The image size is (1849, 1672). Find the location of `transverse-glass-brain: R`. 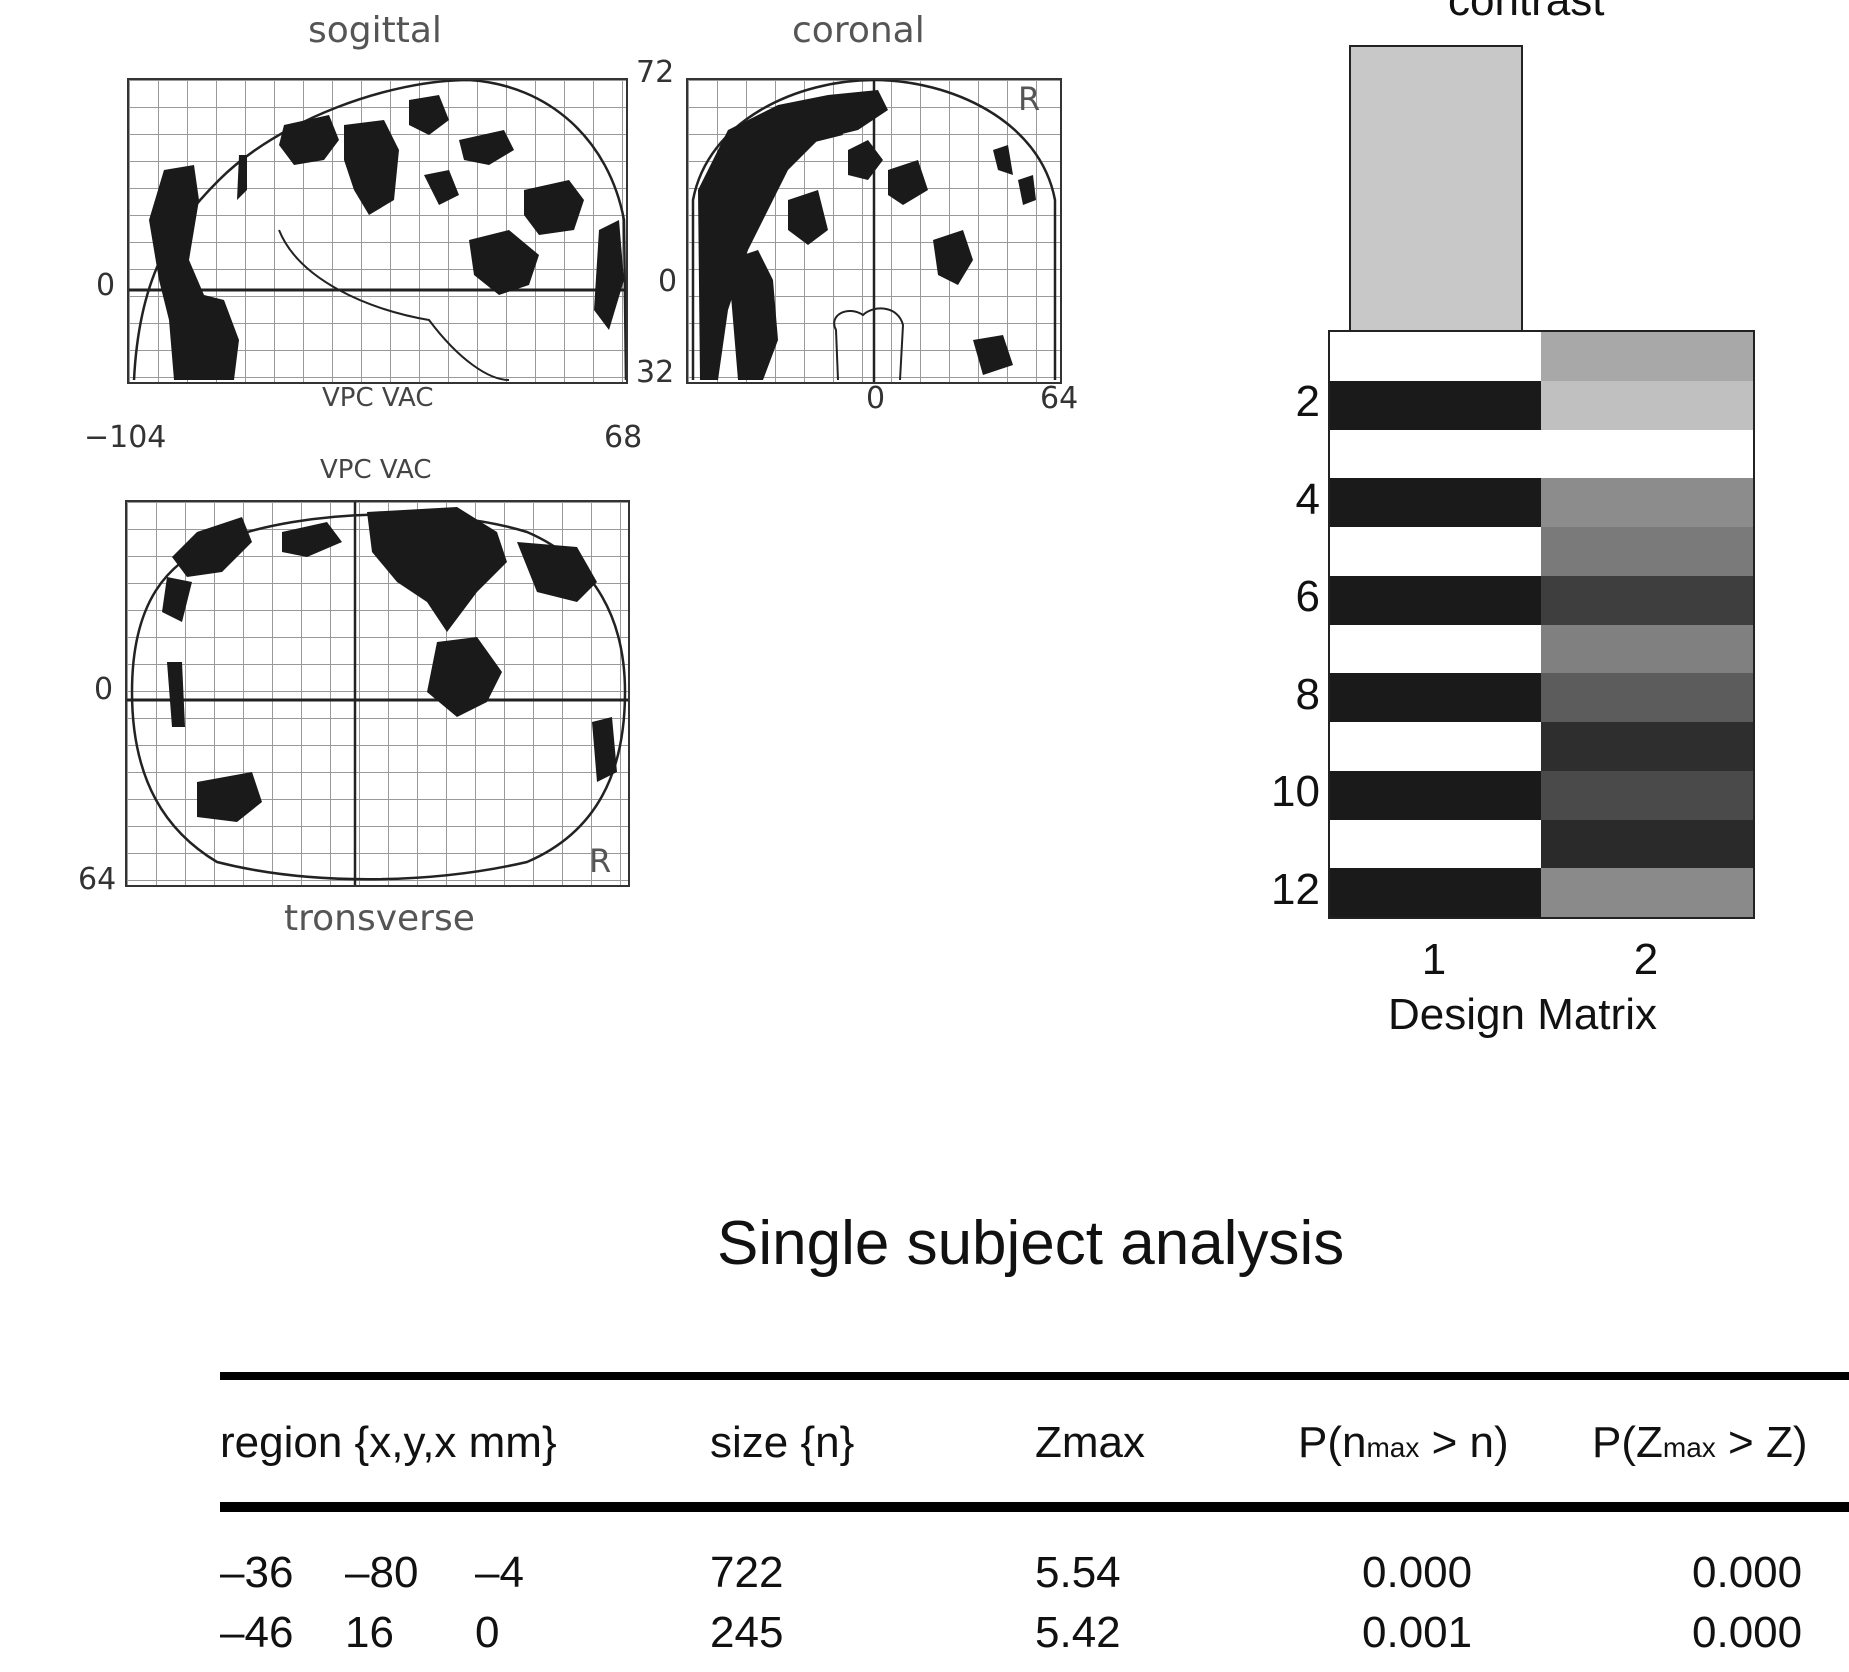

transverse-glass-brain: R is located at coordinates (377, 693).